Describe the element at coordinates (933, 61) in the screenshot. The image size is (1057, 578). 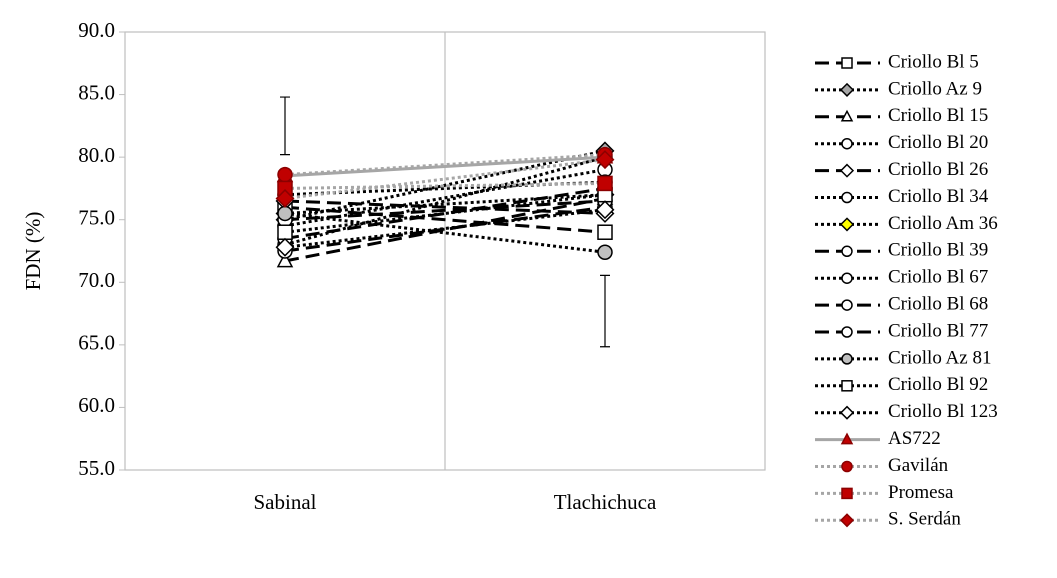
I see `legend-label: Criollo Bl 5` at that location.